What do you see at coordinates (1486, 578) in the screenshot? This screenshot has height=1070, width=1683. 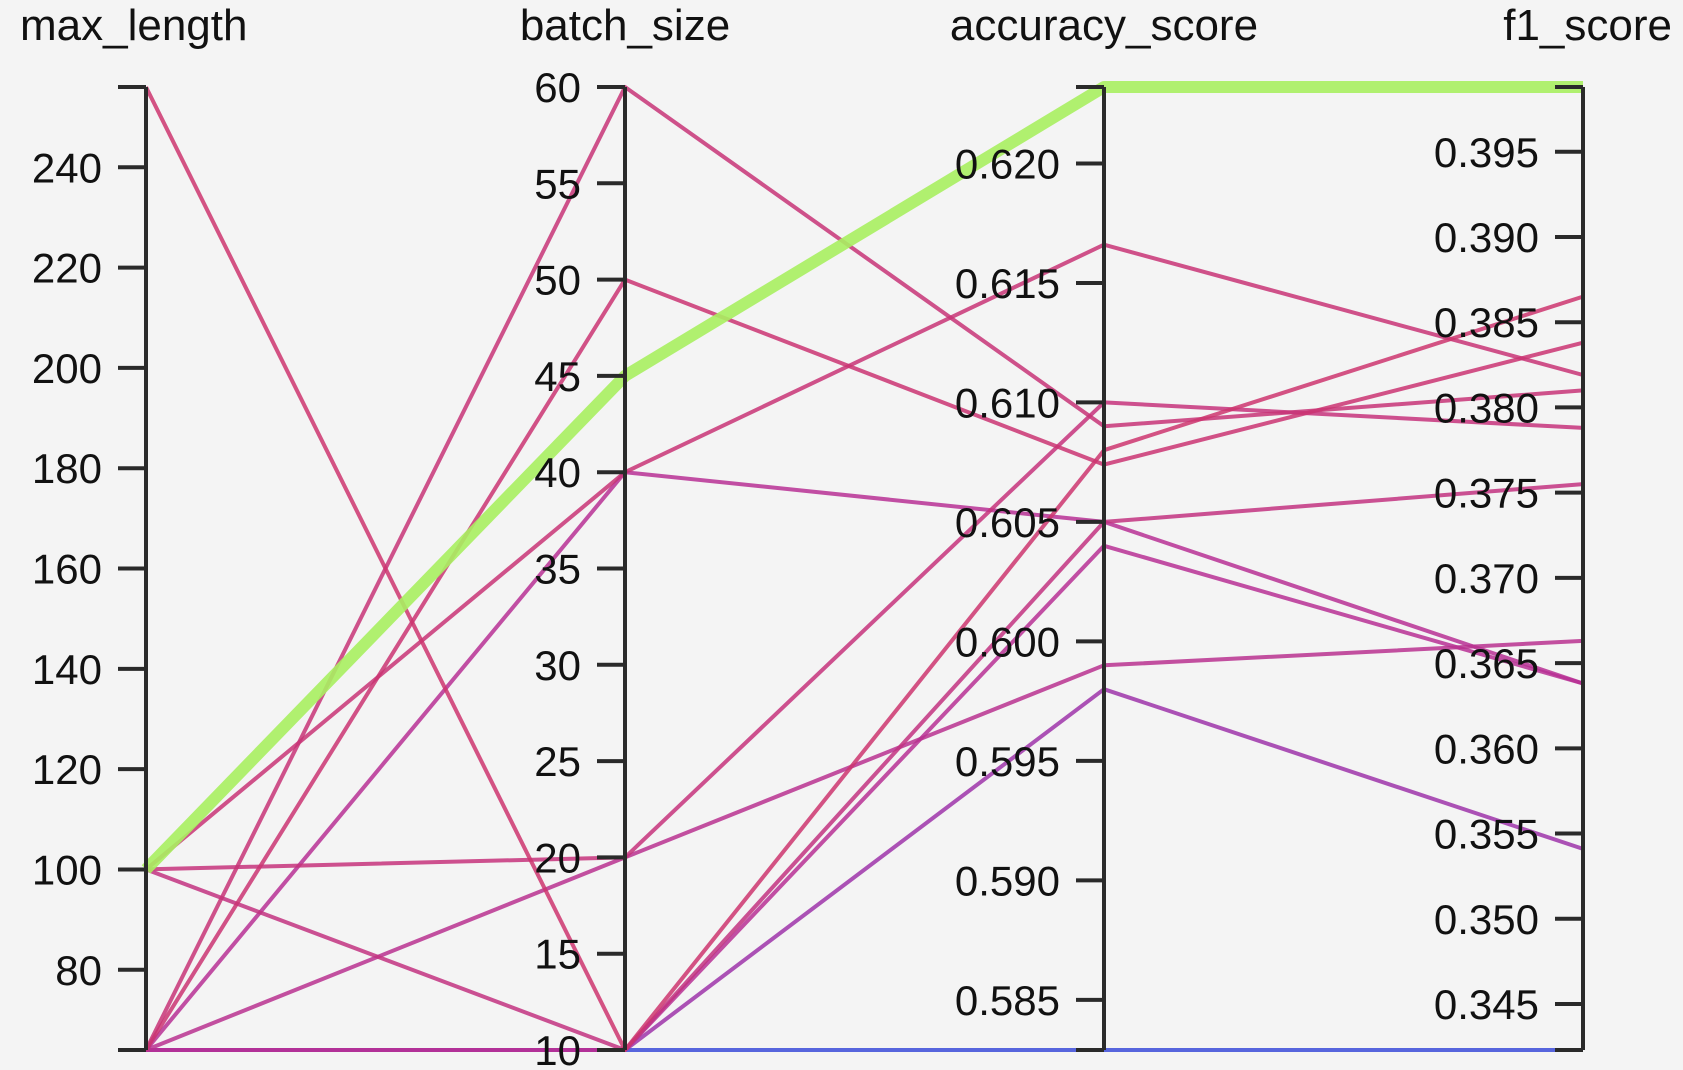 I see `tick-label: 0.370` at bounding box center [1486, 578].